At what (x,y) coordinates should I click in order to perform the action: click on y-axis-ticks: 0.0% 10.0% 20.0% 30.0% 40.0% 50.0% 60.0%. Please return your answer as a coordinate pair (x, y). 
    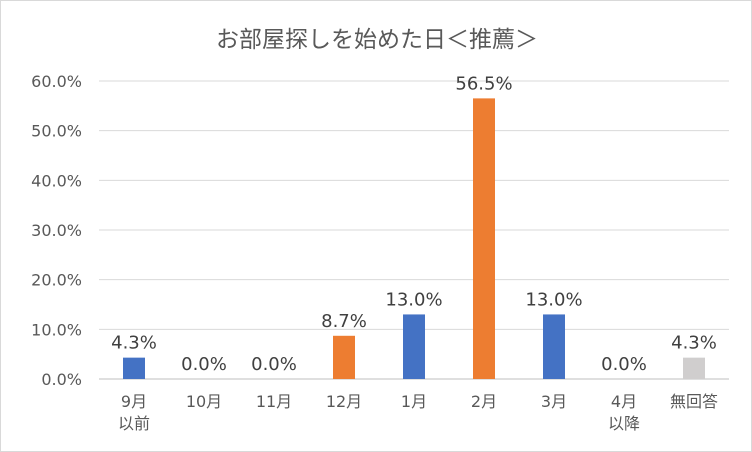
    Looking at the image, I should click on (56, 230).